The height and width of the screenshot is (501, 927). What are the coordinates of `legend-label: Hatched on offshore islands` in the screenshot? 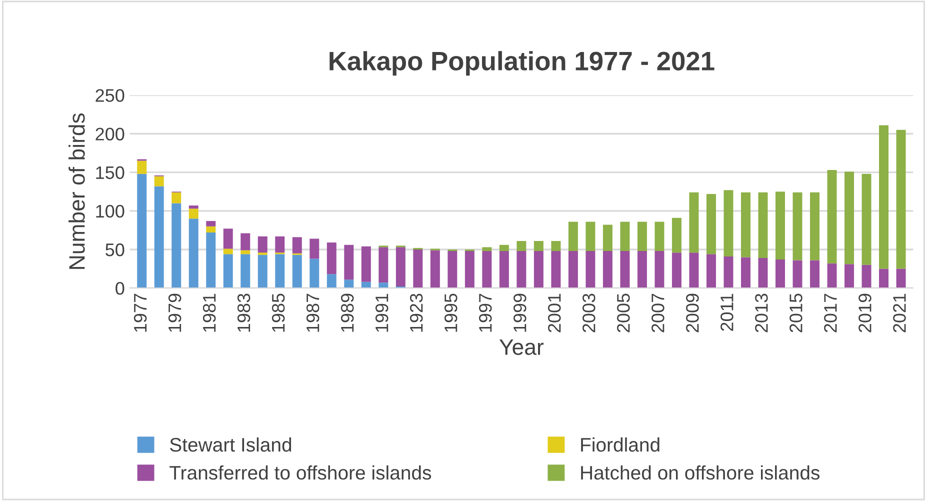 It's located at (700, 472).